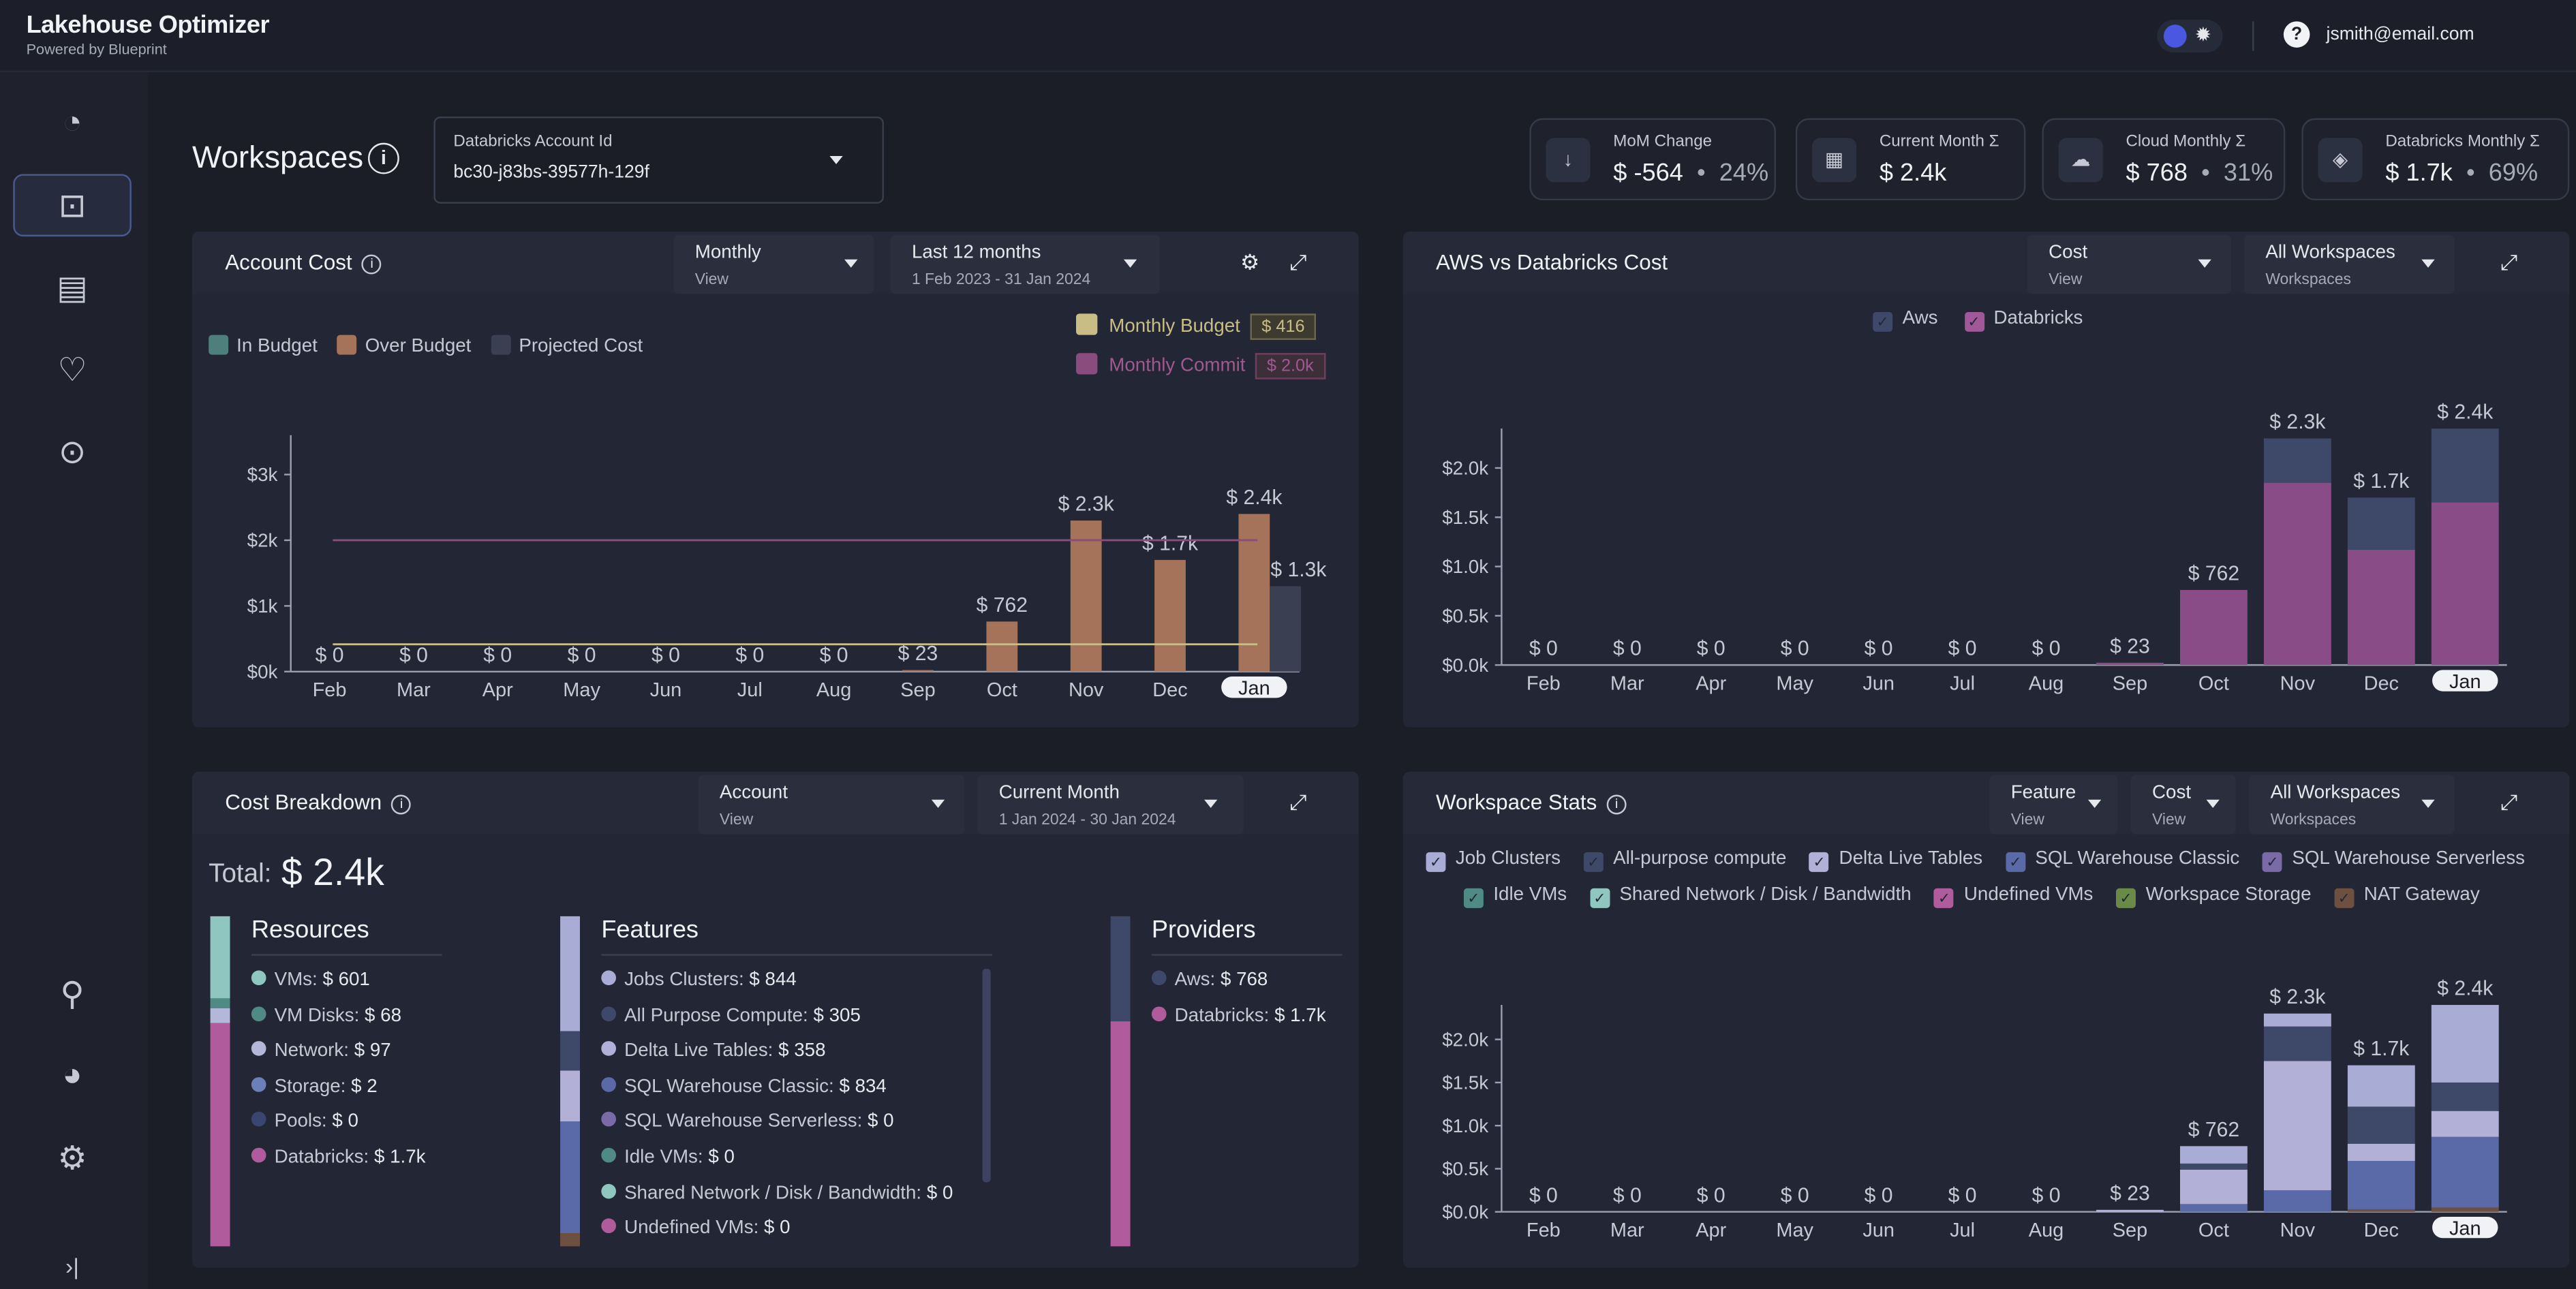 The width and height of the screenshot is (2576, 1289). What do you see at coordinates (2053, 805) in the screenshot?
I see `feature-dropdown: Feature View` at bounding box center [2053, 805].